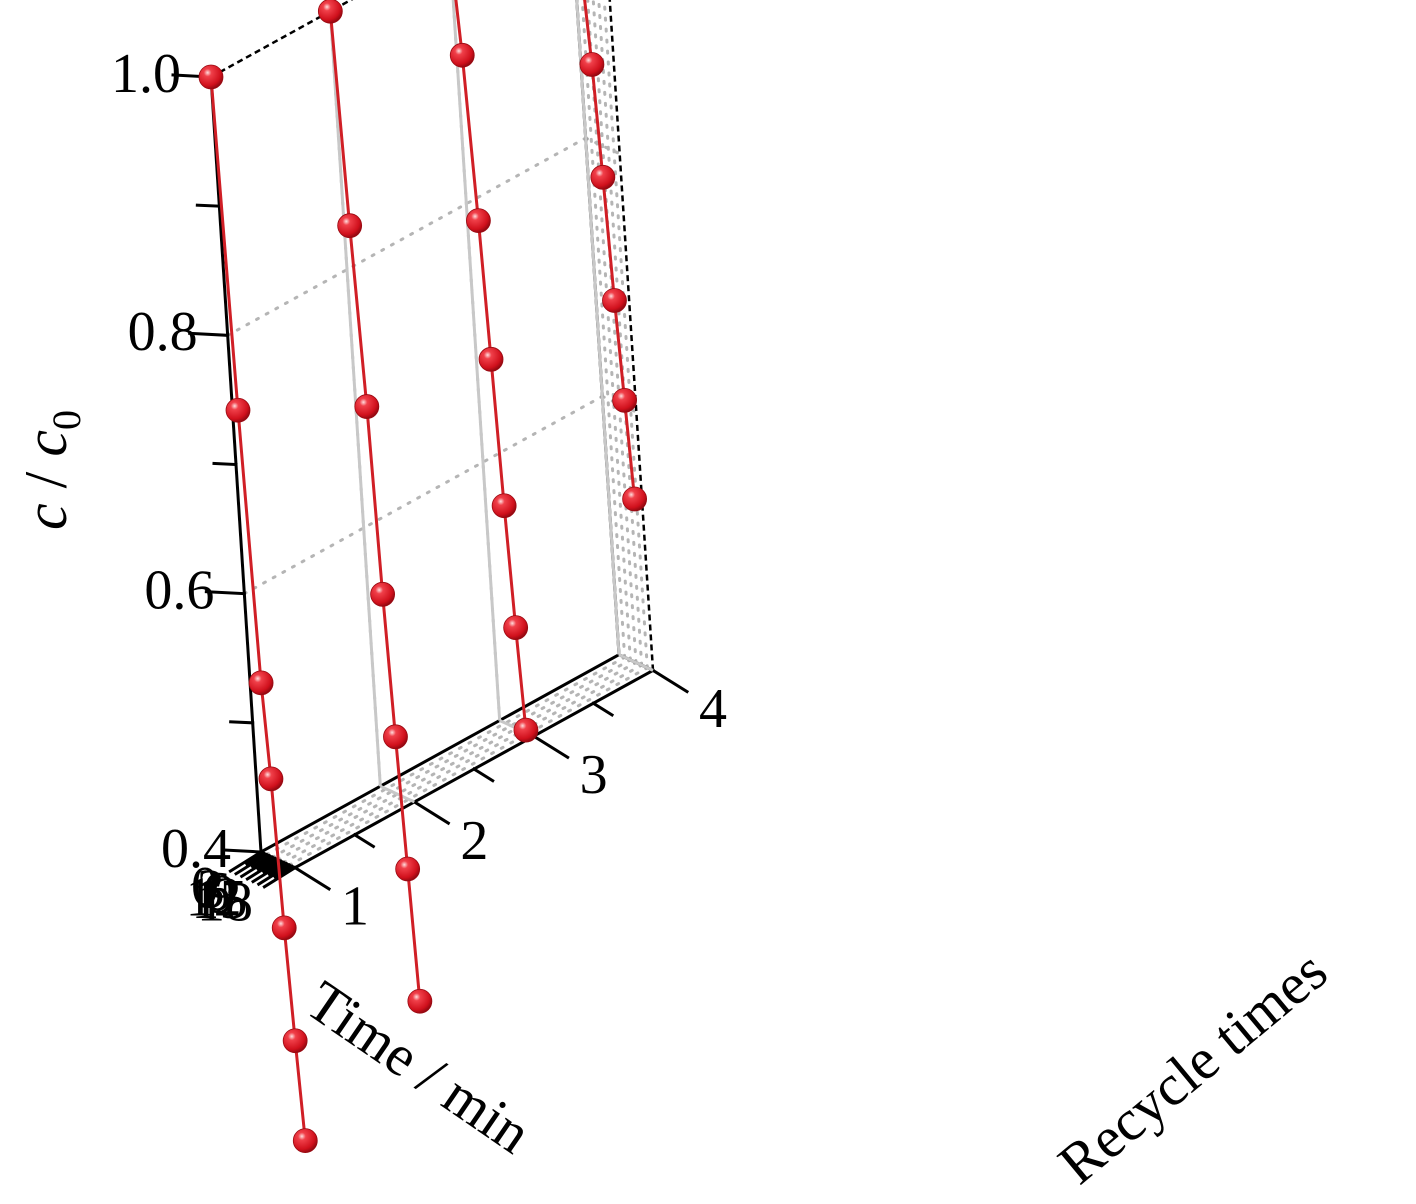 The width and height of the screenshot is (1416, 1204). Describe the element at coordinates (222, 895) in the screenshot. I see `x-tick-label: 9` at that location.